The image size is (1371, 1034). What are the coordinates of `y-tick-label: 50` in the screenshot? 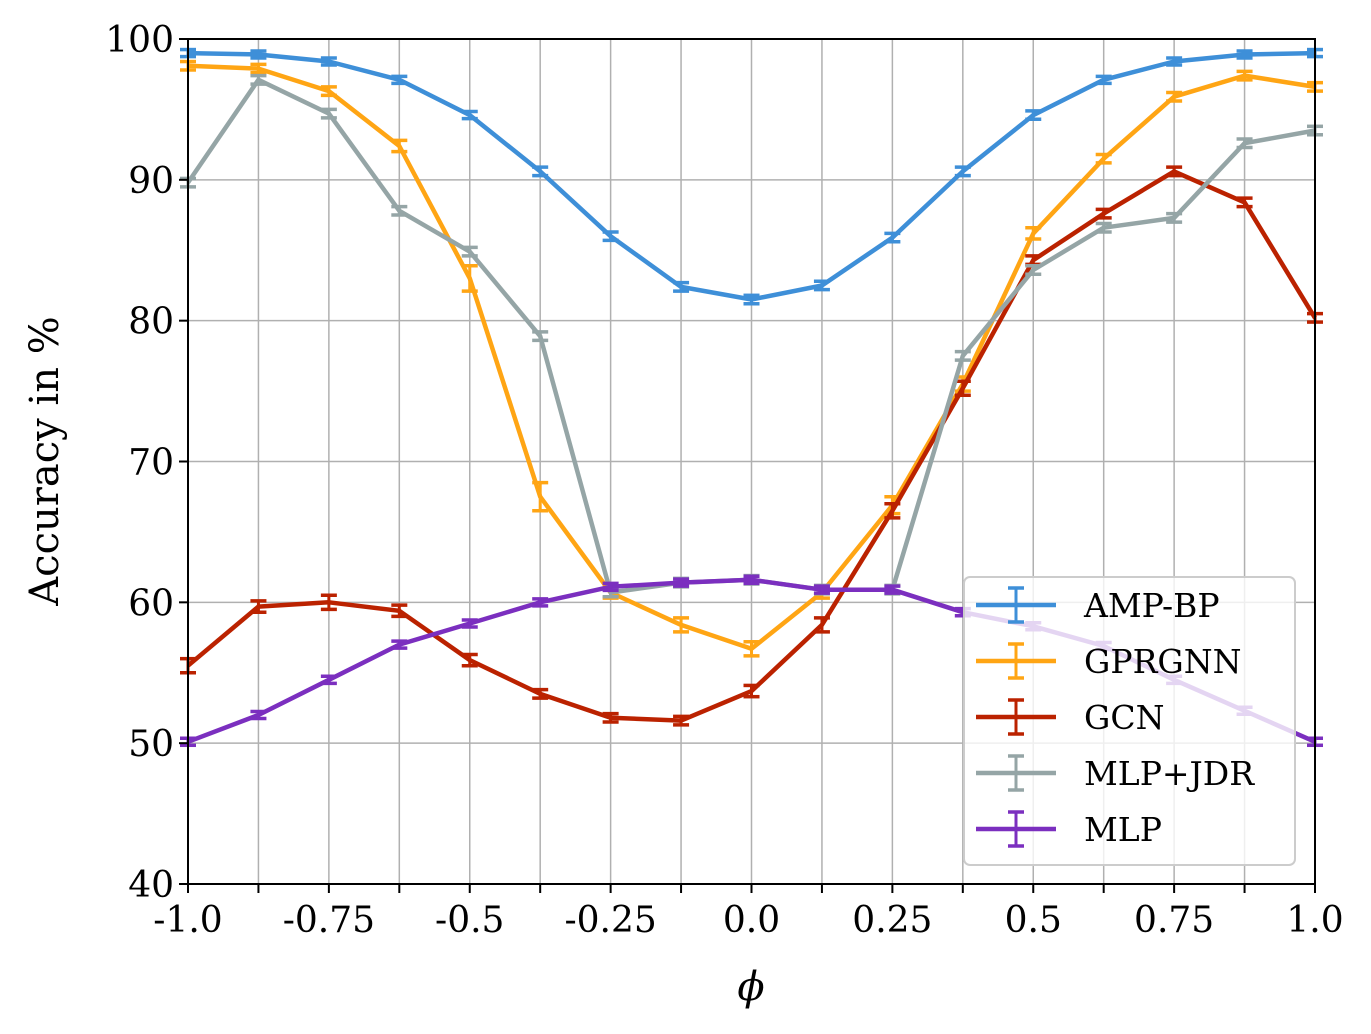 It's located at (151, 744).